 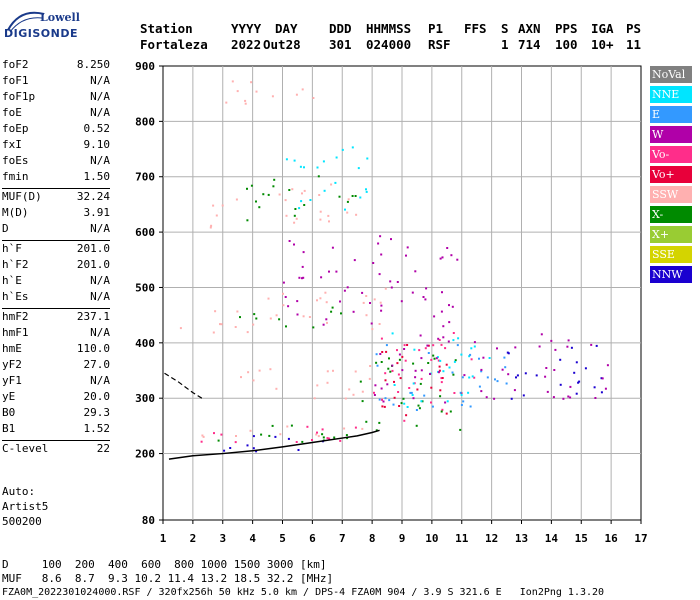 I want to click on param-name: hmE, so click(x=12, y=348).